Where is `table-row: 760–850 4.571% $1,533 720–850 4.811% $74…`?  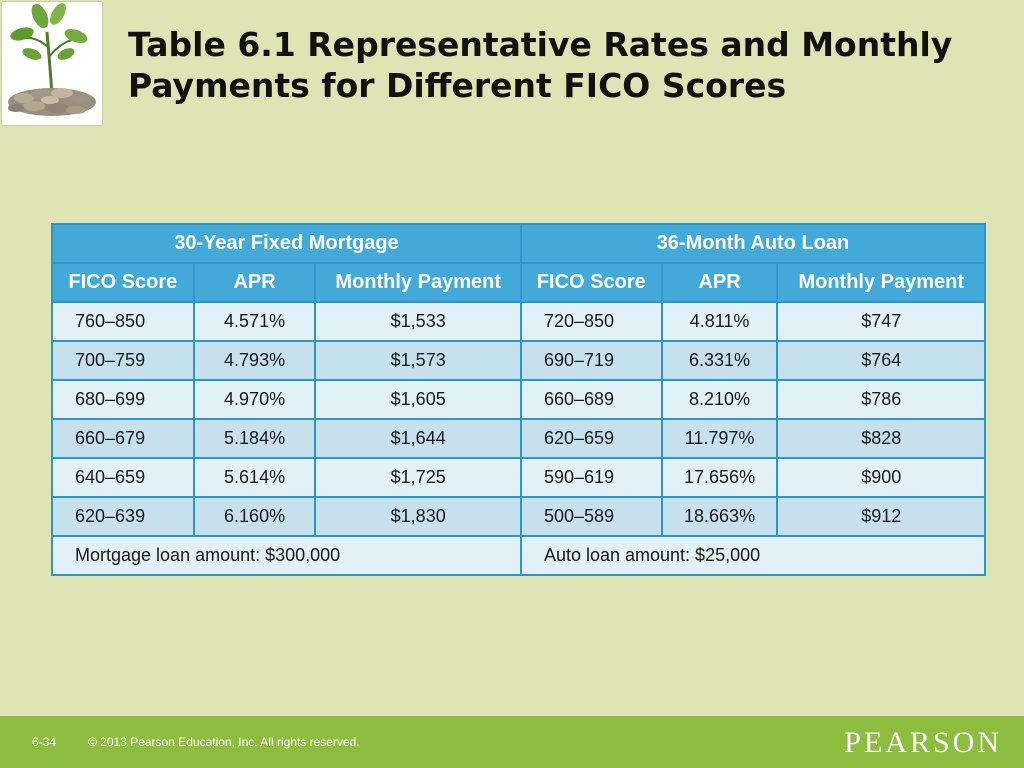
table-row: 760–850 4.571% $1,533 720–850 4.811% $74… is located at coordinates (518, 321).